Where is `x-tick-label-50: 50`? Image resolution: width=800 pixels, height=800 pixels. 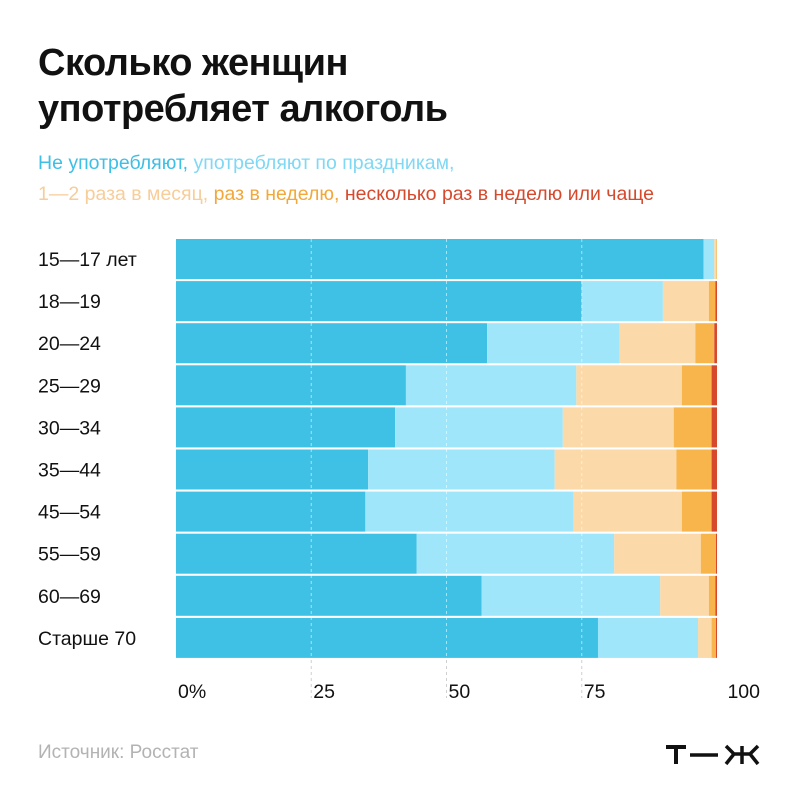 x-tick-label-50: 50 is located at coordinates (460, 692).